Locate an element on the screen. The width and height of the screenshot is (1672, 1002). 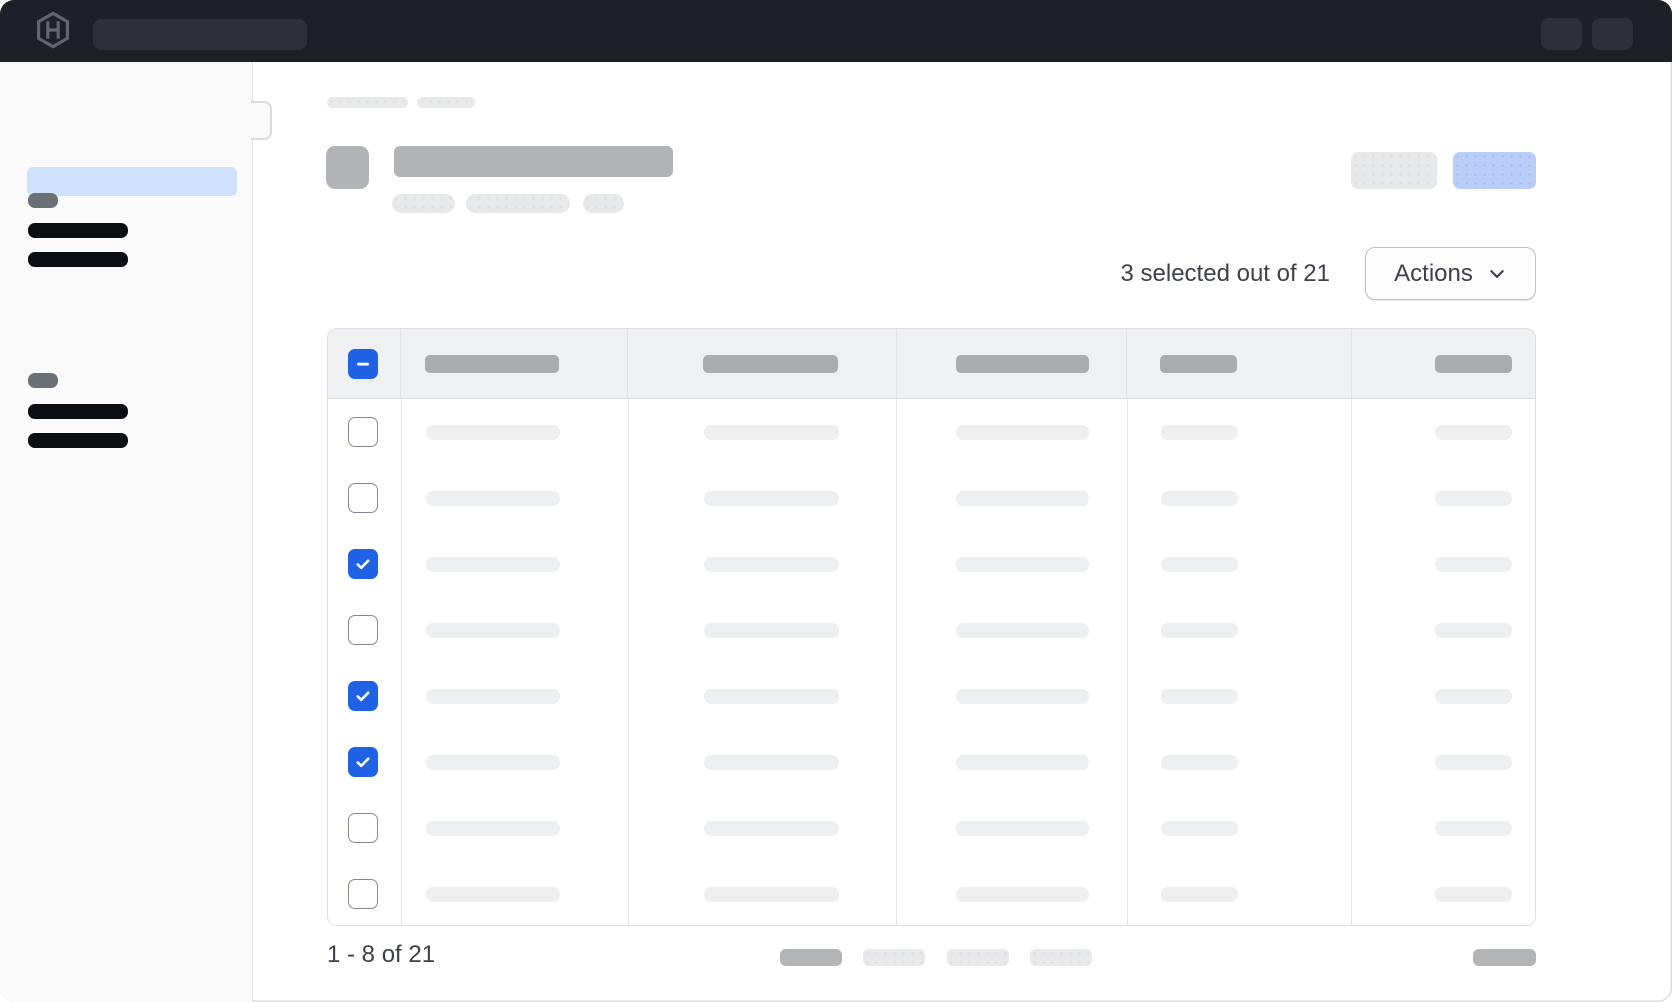
navbar-menu-button is located at coordinates (1612, 34).